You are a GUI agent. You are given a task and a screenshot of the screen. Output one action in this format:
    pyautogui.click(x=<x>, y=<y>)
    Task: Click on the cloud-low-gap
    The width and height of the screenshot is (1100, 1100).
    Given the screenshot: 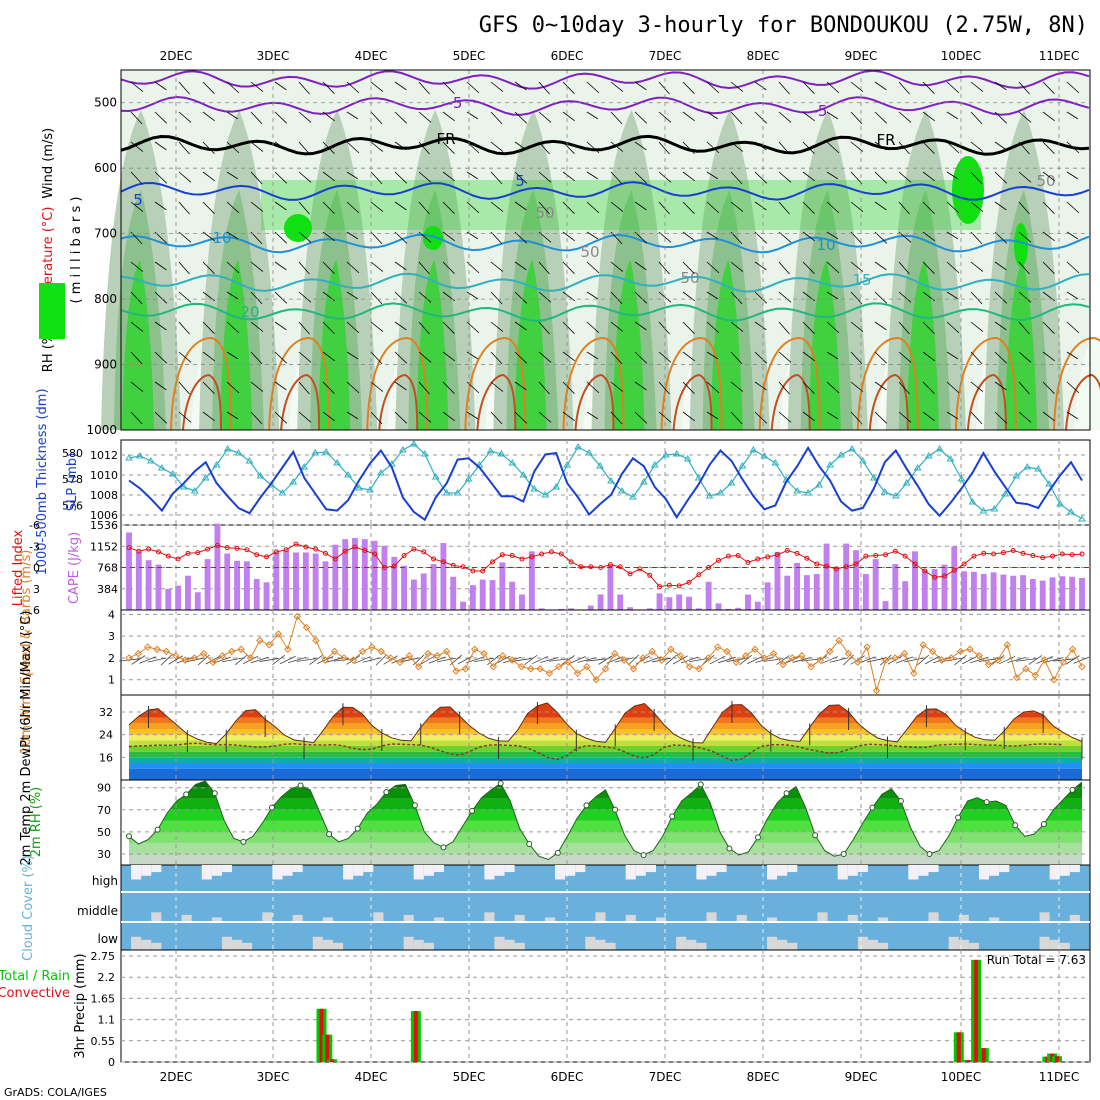 What is the action you would take?
    pyautogui.click(x=227, y=943)
    